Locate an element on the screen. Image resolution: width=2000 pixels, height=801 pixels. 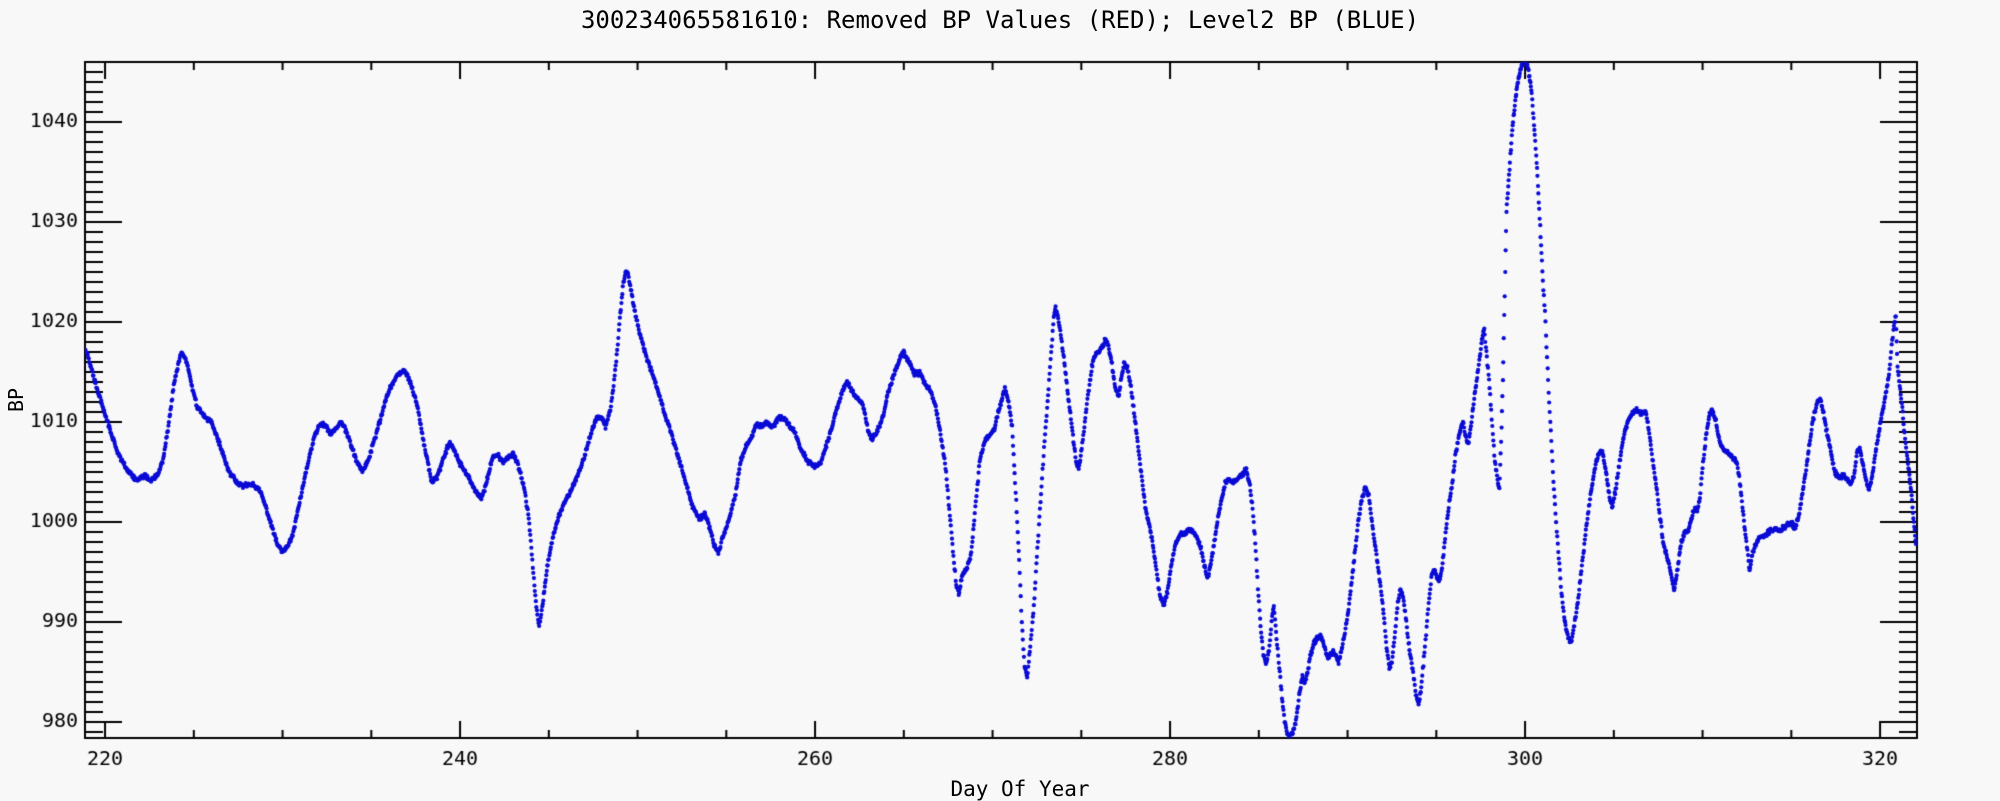
x-axis-label: Day Of Year is located at coordinates (1020, 789).